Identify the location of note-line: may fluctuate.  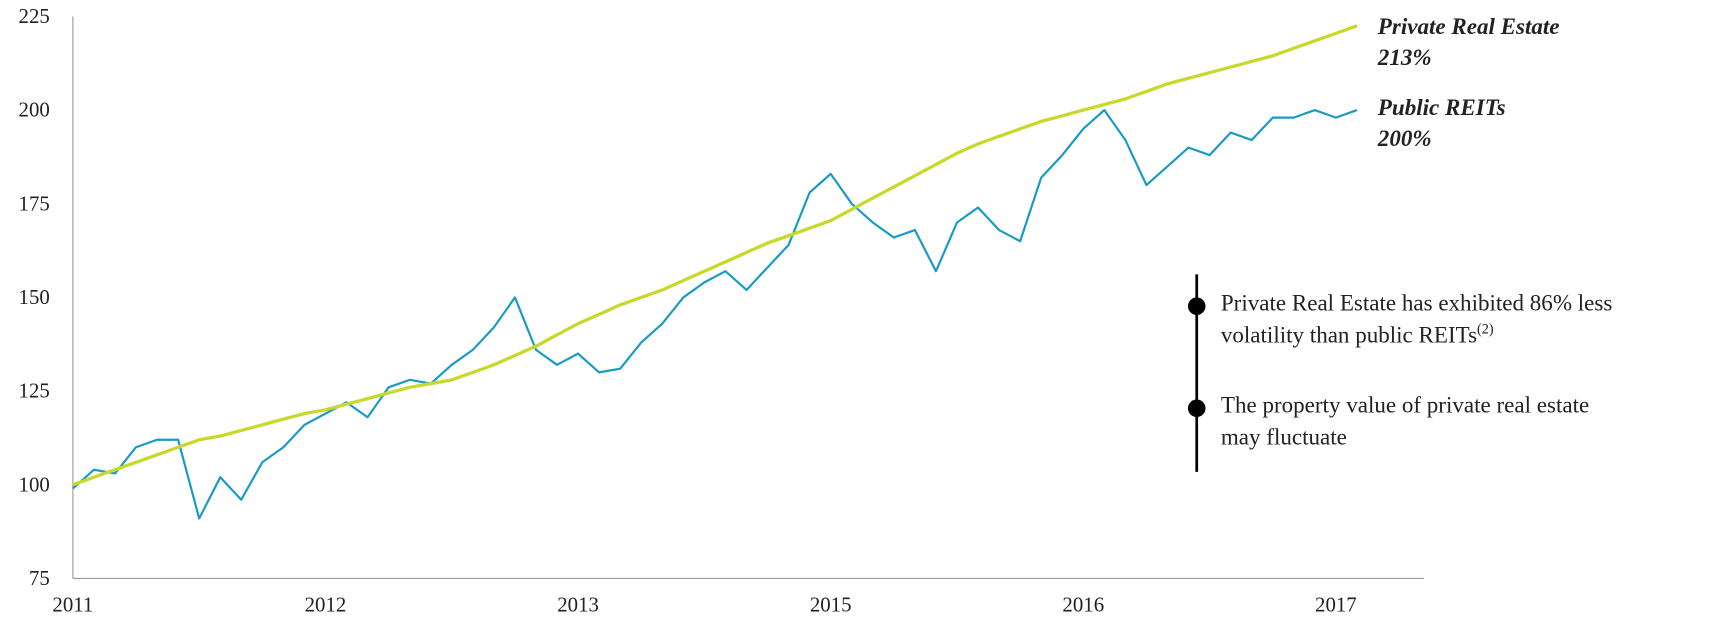
(1284, 436).